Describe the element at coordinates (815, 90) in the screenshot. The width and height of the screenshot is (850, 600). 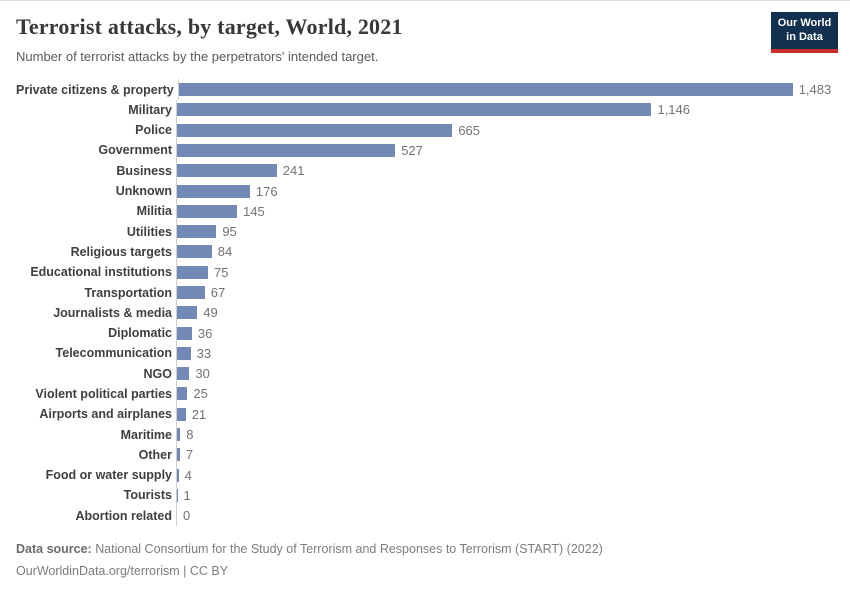
I see `value-label: 1,483` at that location.